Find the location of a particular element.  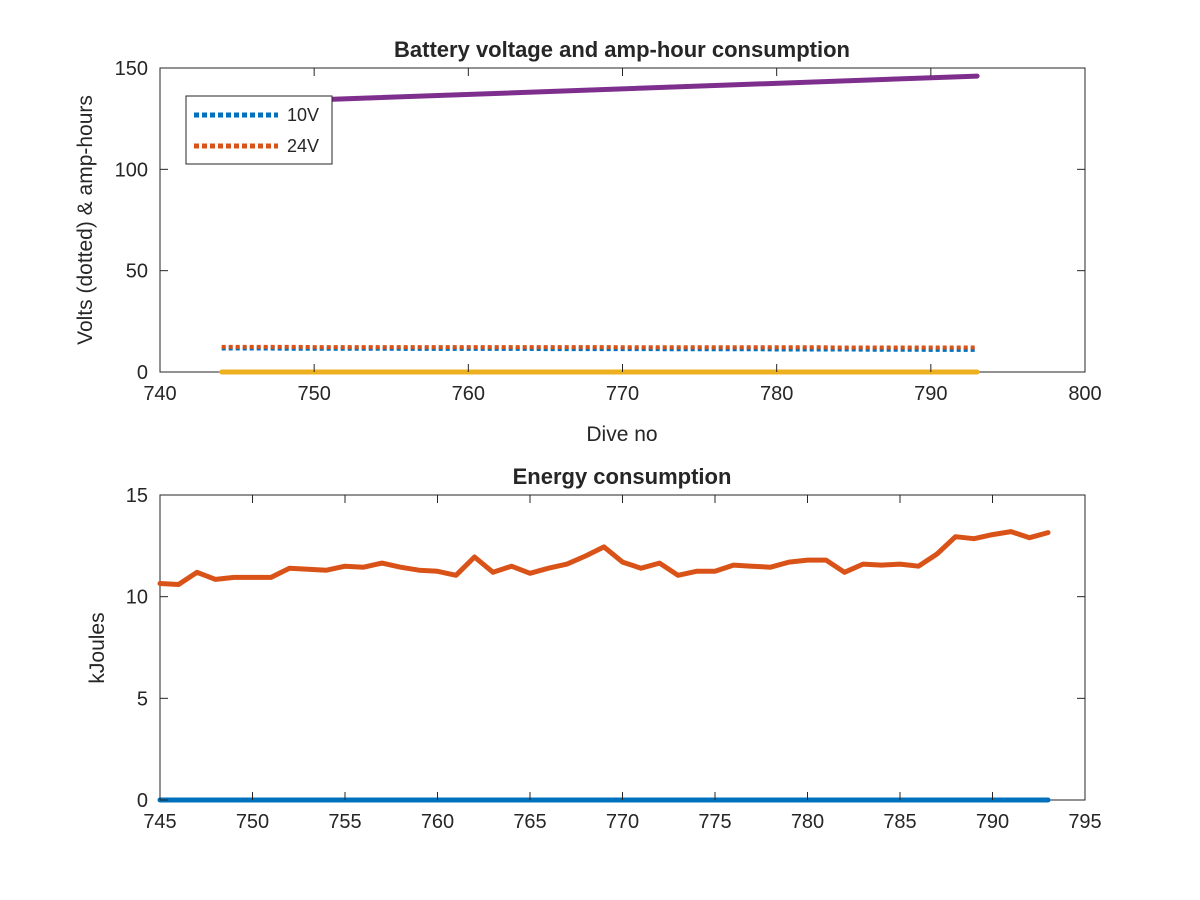

legend-box is located at coordinates (259, 130).